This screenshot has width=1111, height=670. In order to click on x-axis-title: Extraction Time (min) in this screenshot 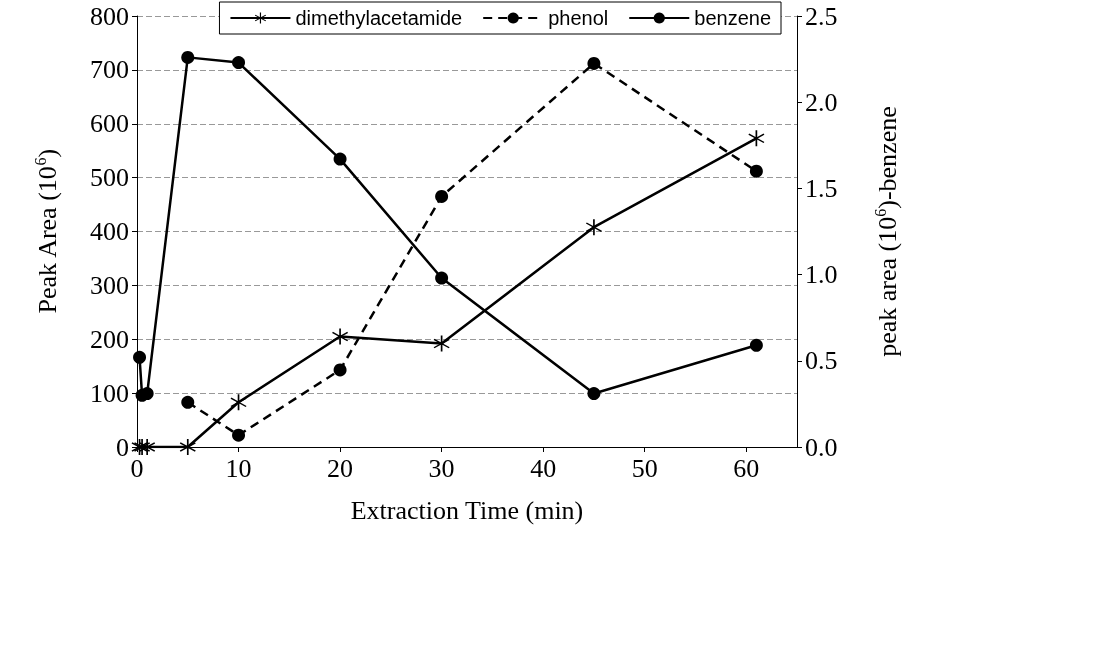, I will do `click(467, 510)`.